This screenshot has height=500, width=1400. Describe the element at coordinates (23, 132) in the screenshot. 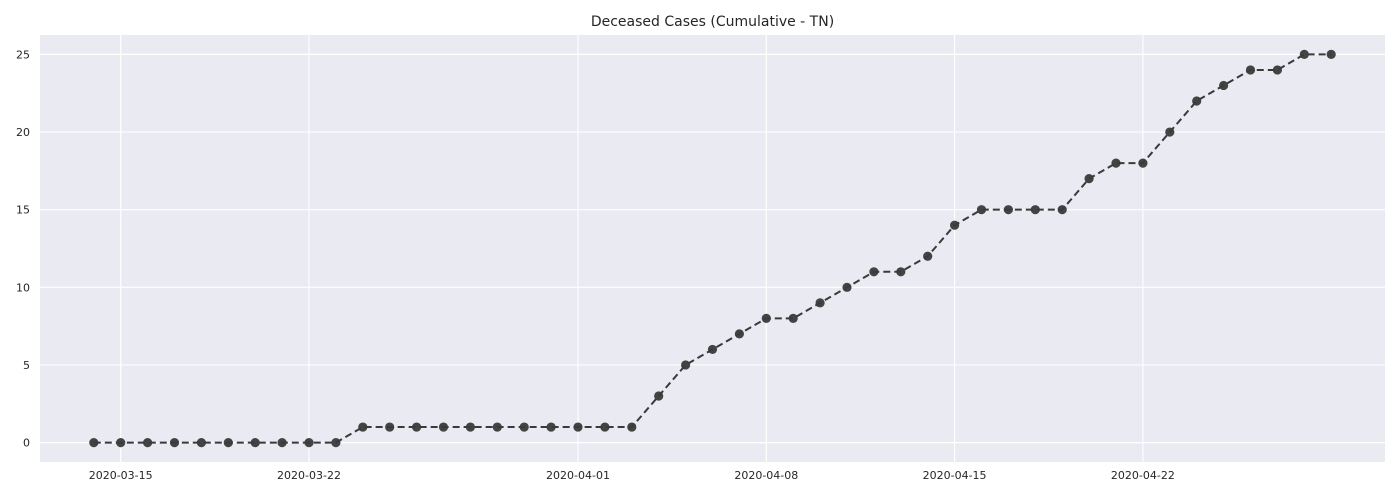

I see `y-tick-label: 20` at that location.